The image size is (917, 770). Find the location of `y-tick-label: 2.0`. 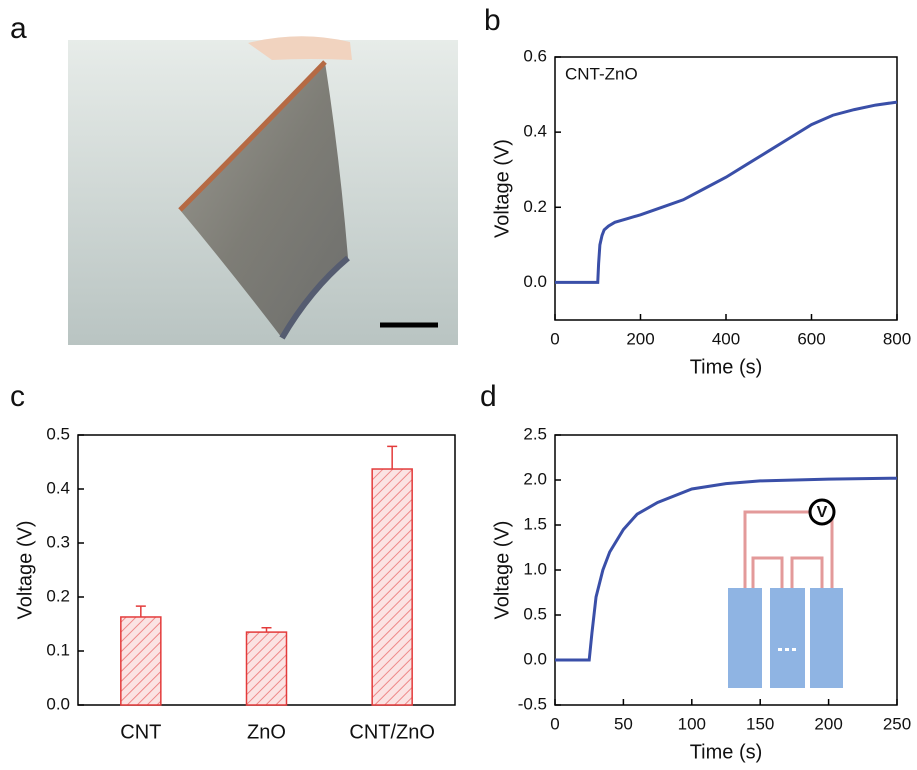

y-tick-label: 2.0 is located at coordinates (535, 478).